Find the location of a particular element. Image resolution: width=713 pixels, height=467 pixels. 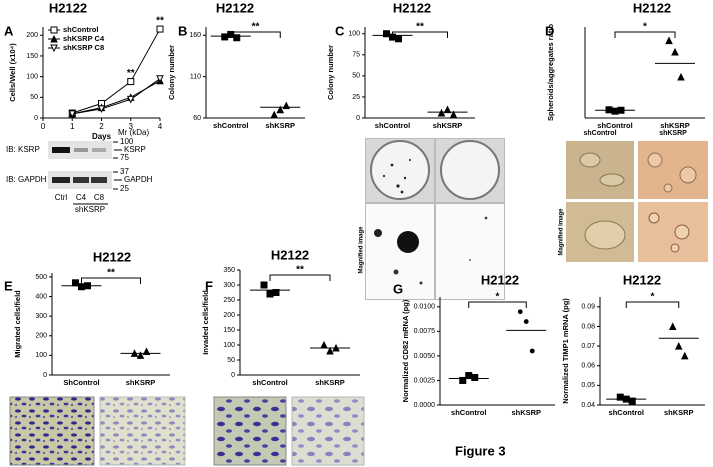

y-tick-label: 0.06 is located at coordinates (588, 366).